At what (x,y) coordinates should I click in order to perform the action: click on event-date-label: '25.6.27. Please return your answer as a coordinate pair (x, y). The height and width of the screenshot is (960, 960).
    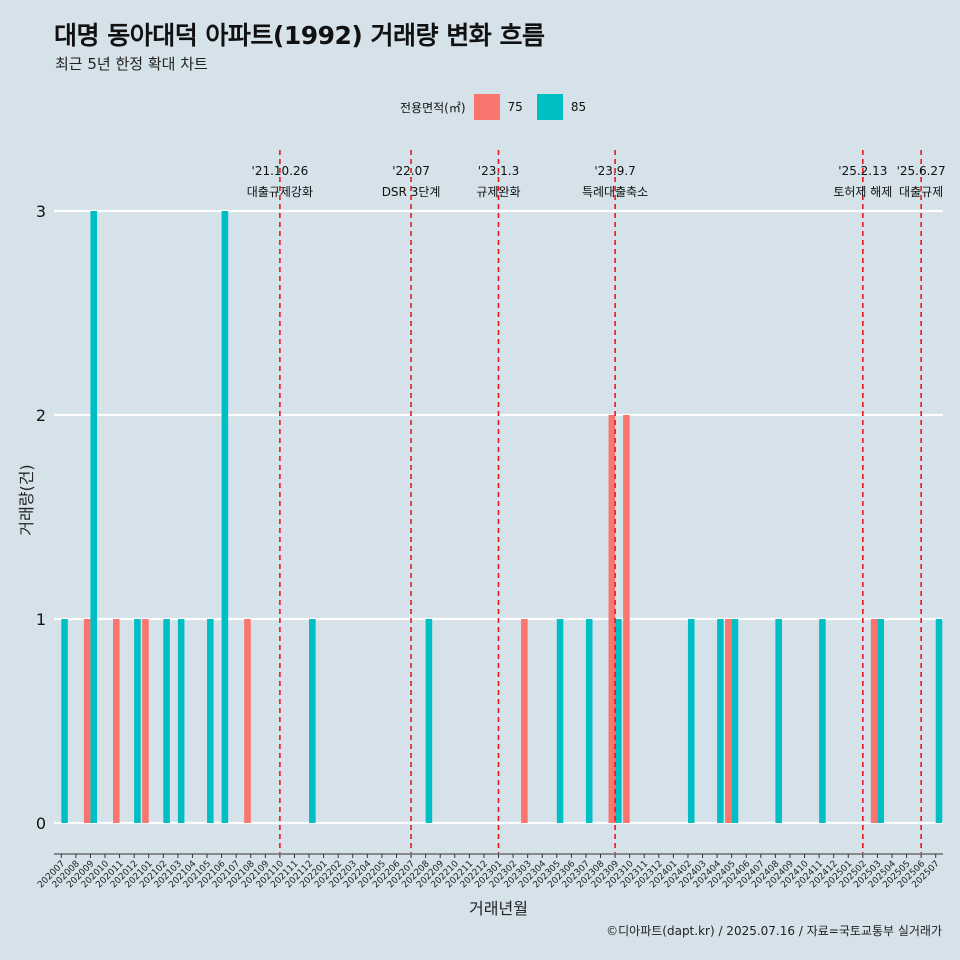
    Looking at the image, I should click on (921, 171).